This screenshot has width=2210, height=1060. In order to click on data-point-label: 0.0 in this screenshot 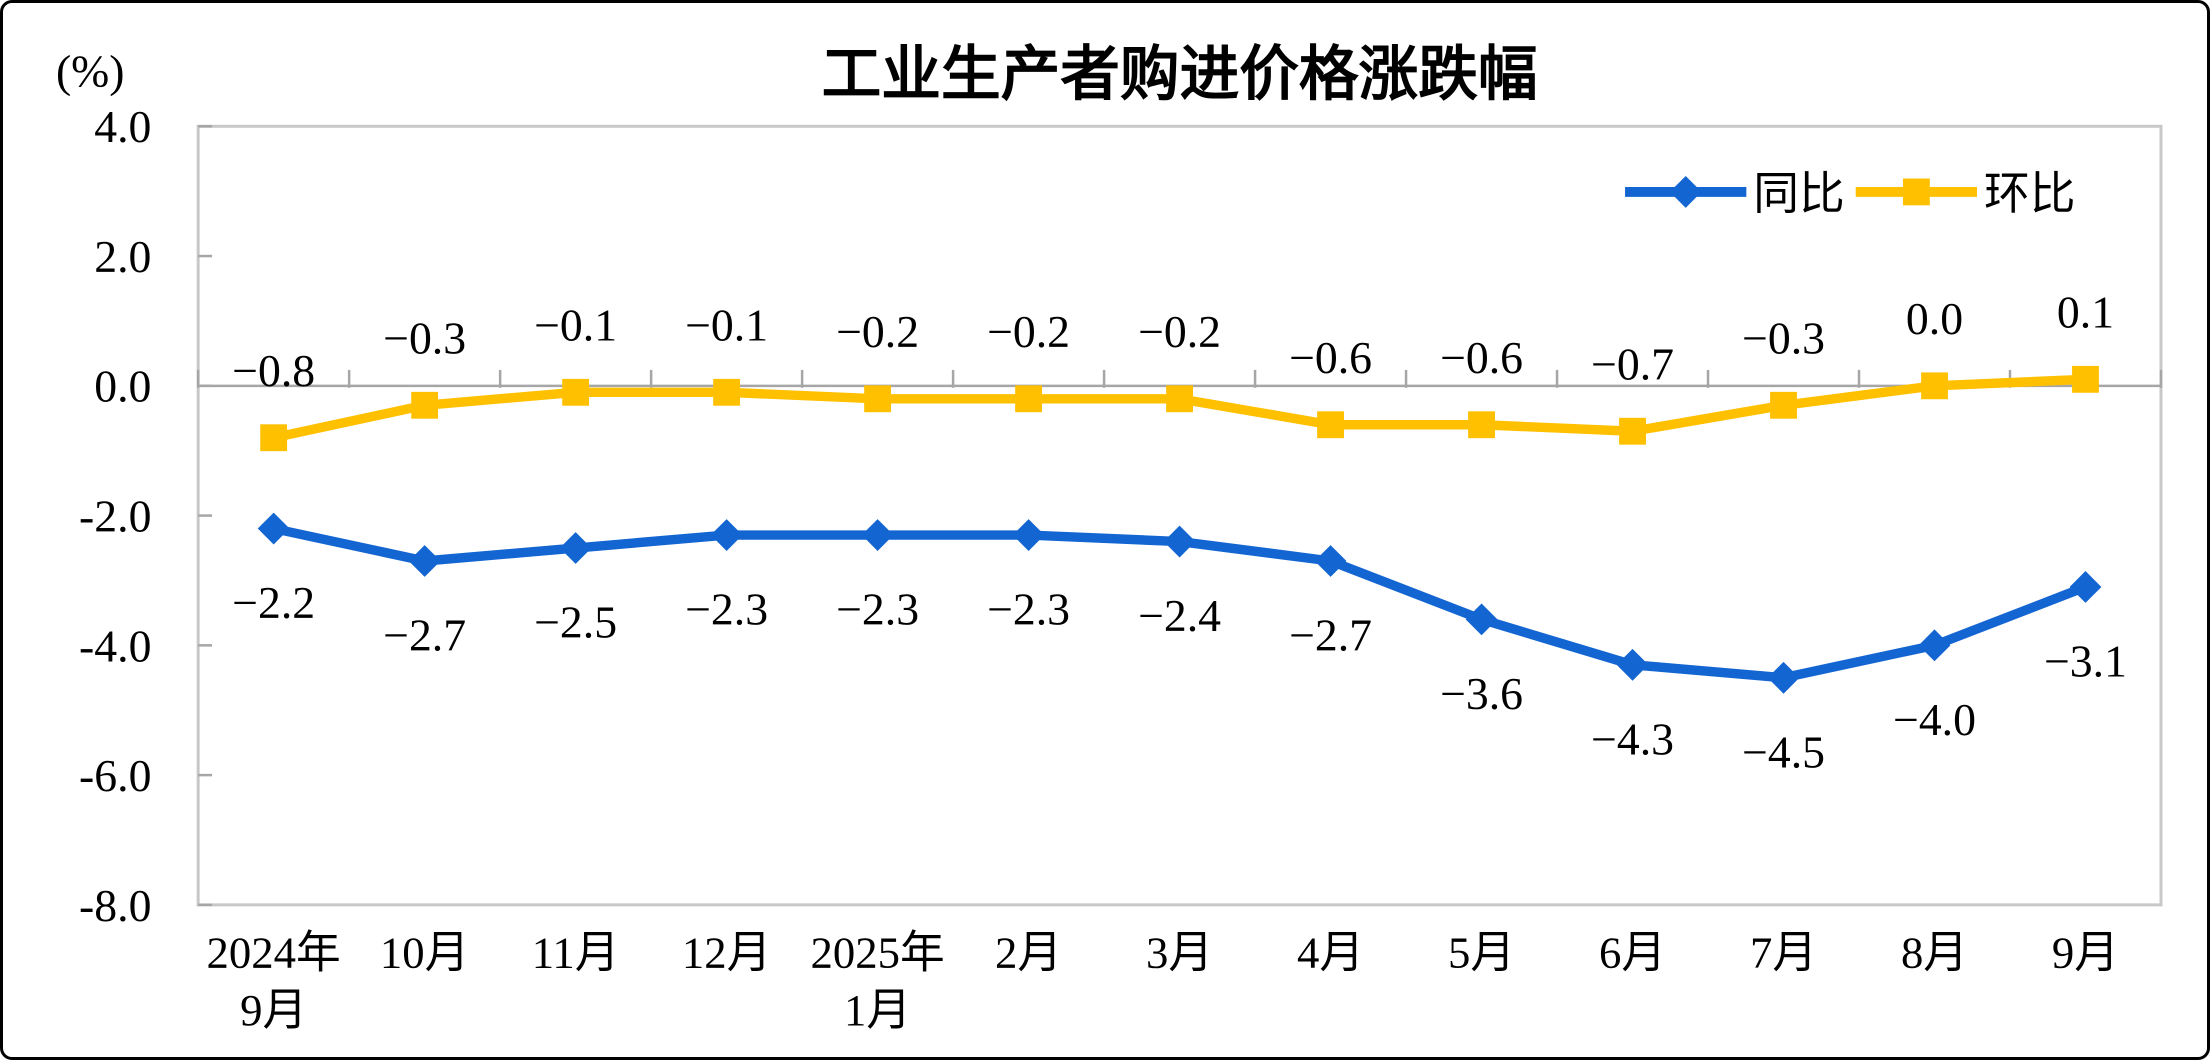, I will do `click(1934, 318)`.